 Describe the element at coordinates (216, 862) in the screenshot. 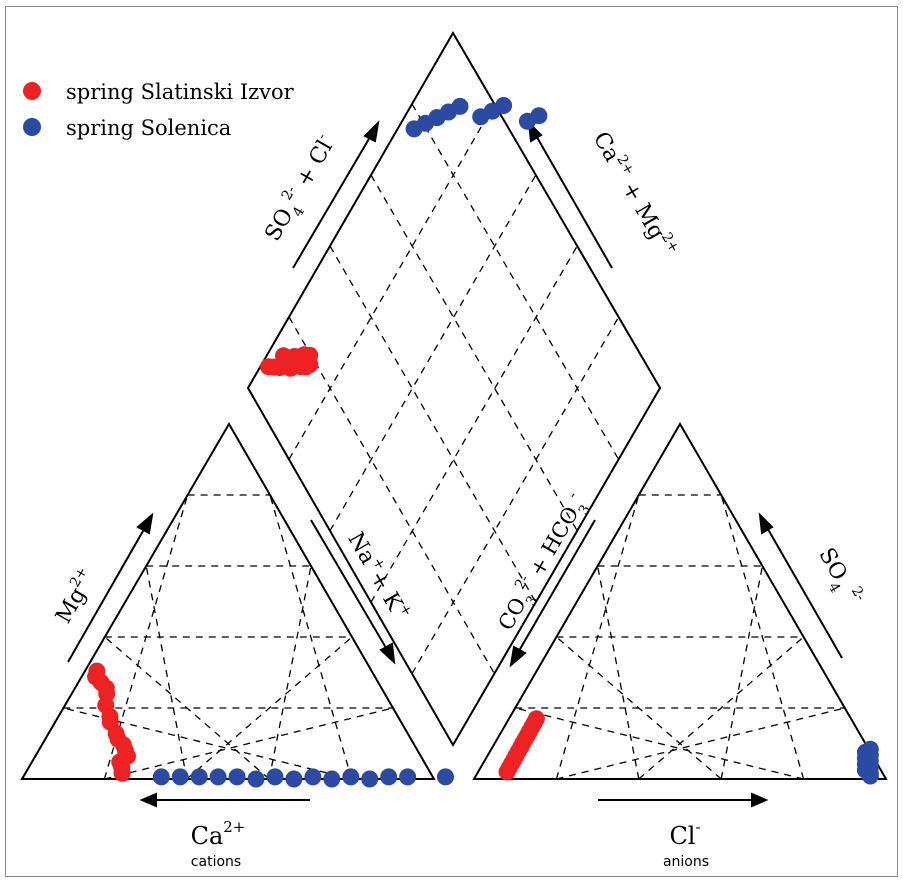

I see `label-cations: cations` at that location.